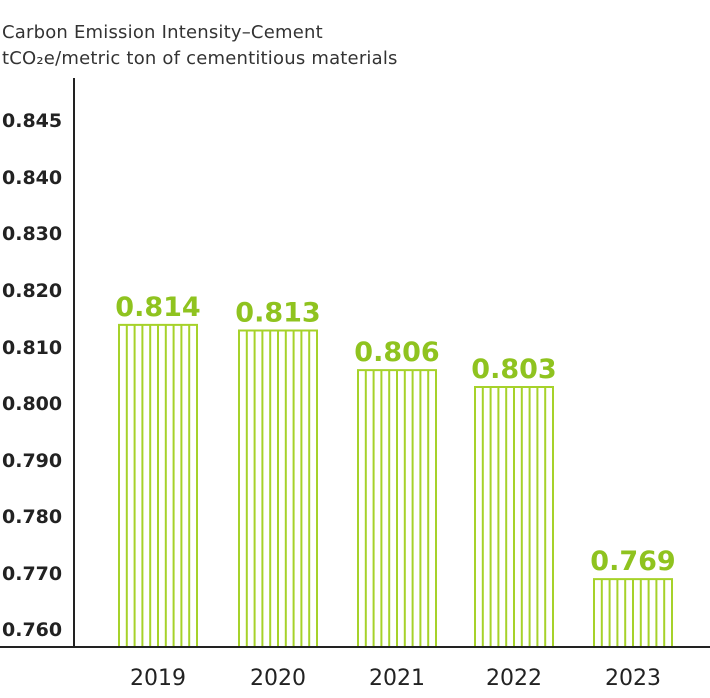 The height and width of the screenshot is (698, 710). Describe the element at coordinates (32, 517) in the screenshot. I see `y-tick-label: 0.780` at that location.